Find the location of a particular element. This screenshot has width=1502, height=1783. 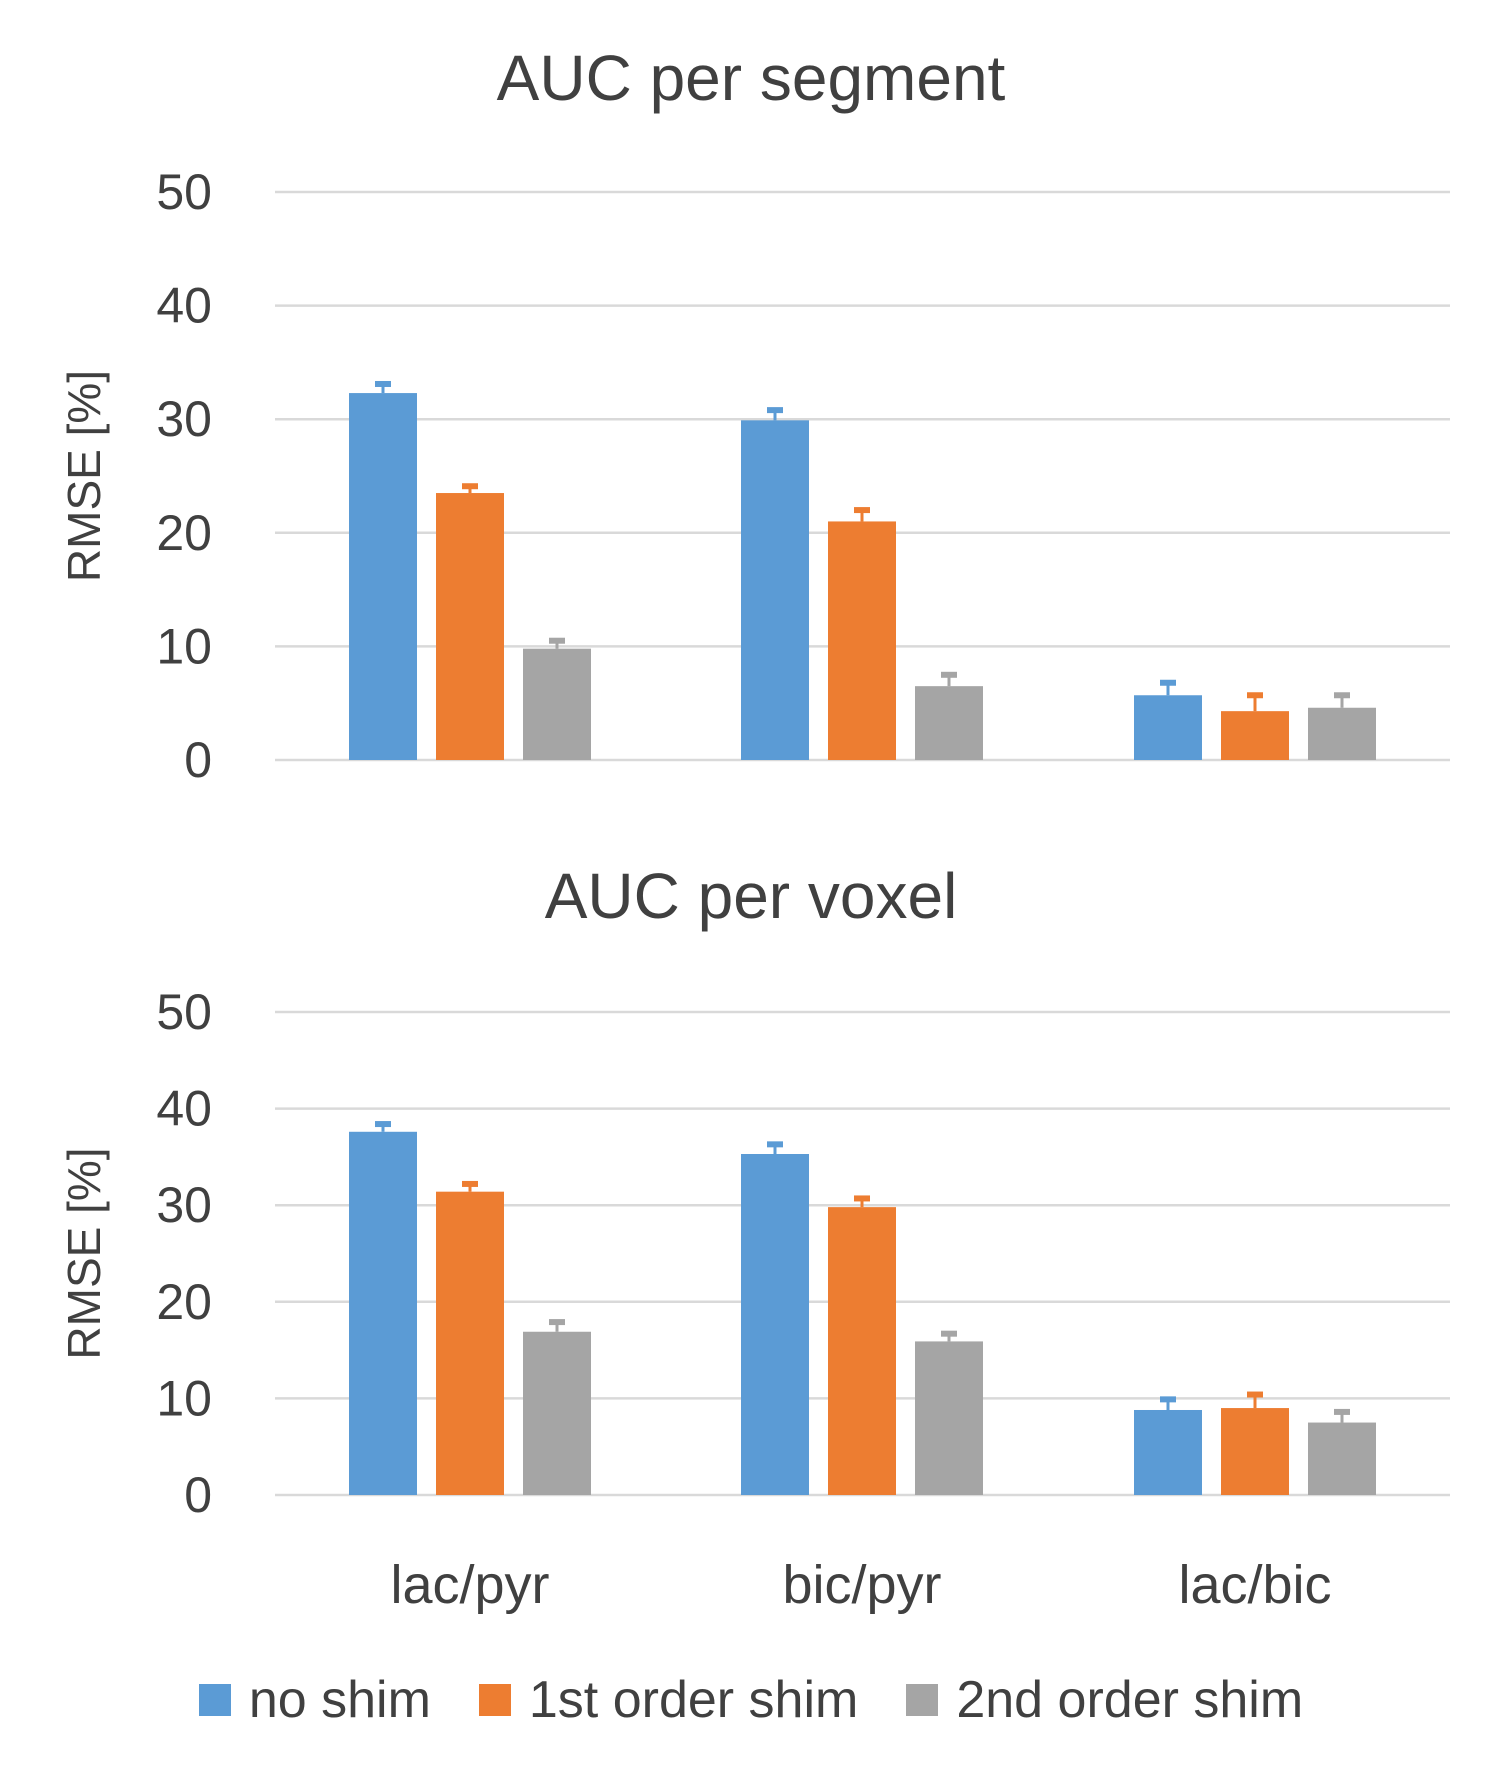

chart-title: AUC per segment is located at coordinates (751, 78).